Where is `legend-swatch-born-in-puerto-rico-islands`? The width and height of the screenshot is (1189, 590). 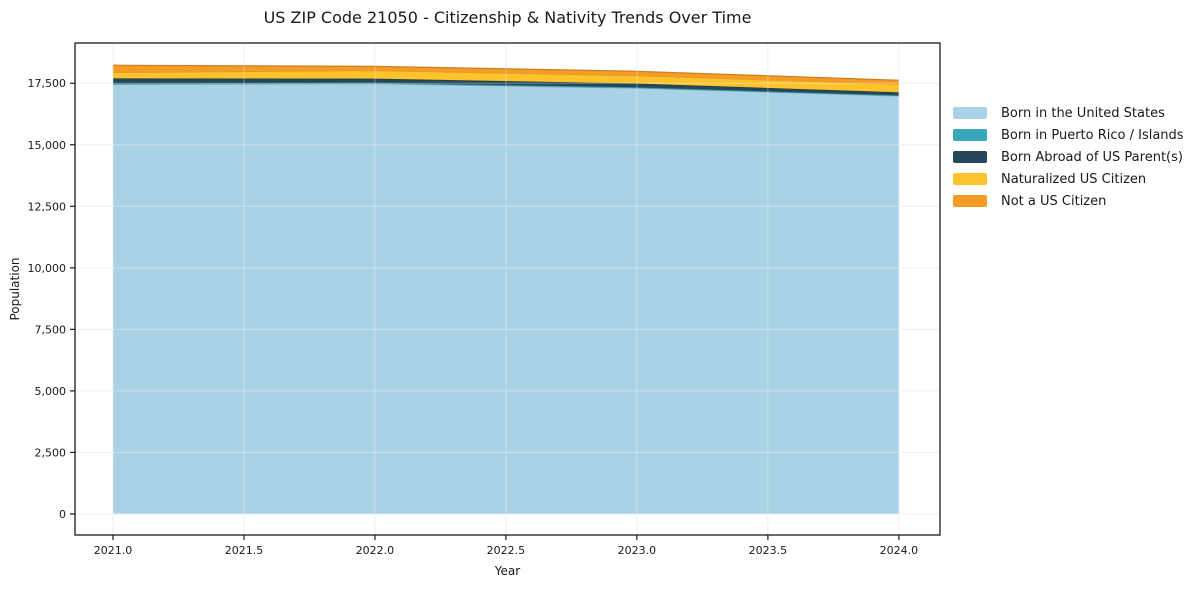
legend-swatch-born-in-puerto-rico-islands is located at coordinates (970, 135).